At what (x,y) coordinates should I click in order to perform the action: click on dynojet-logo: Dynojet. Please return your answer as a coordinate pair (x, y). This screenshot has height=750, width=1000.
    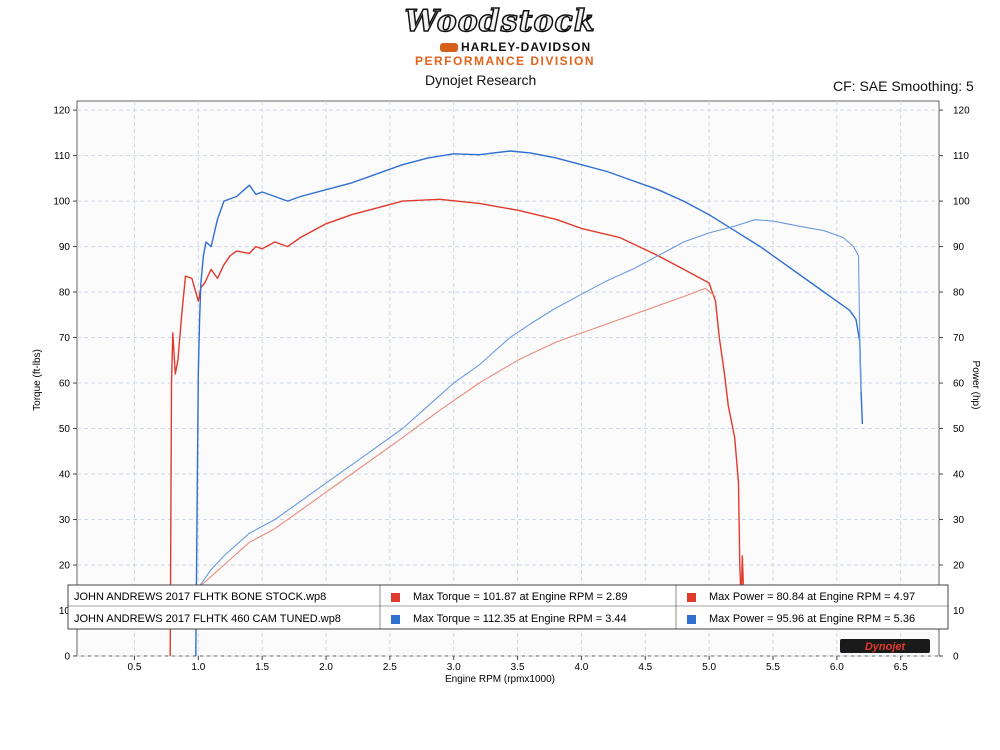
    Looking at the image, I should click on (885, 646).